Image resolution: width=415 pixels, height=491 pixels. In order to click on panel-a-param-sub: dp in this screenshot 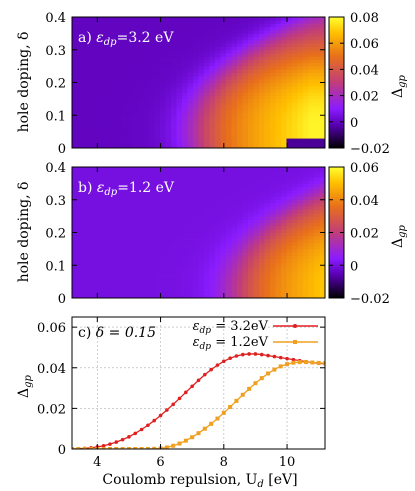, I will do `click(110, 42)`.